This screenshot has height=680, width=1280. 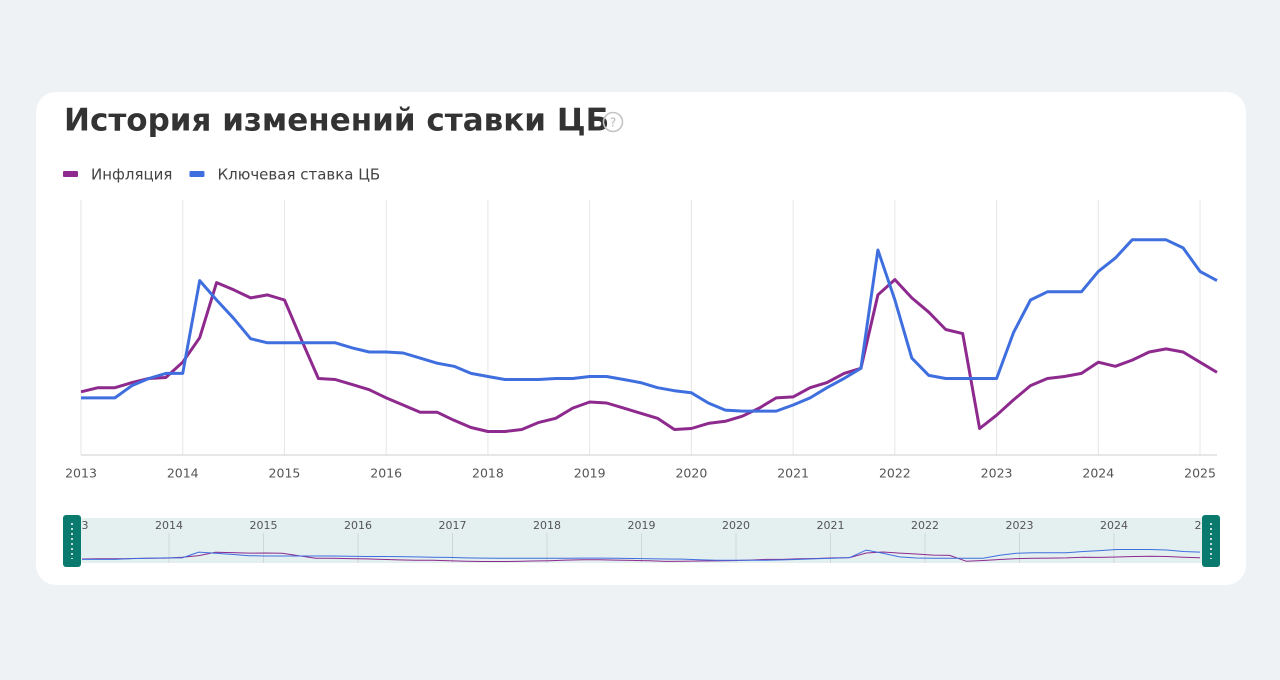 I want to click on x-tick-label: 2021, so click(x=793, y=473).